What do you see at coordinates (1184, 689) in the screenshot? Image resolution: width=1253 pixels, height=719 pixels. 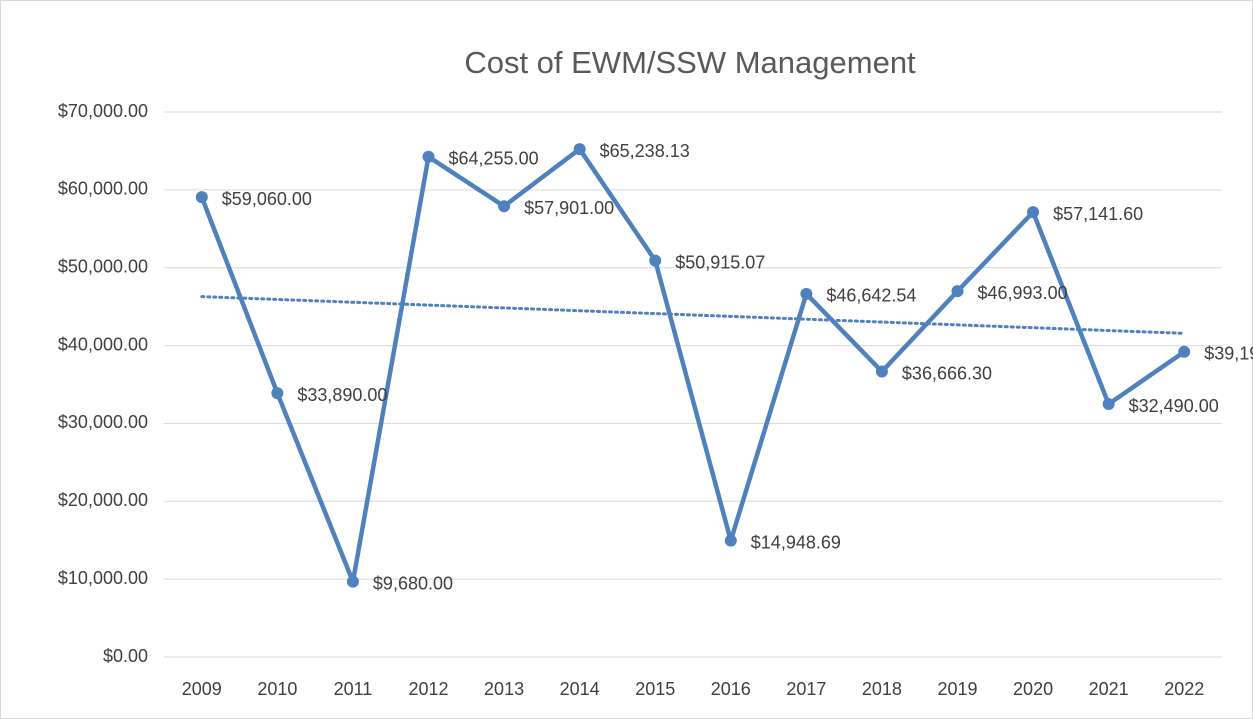 I see `x-tick-label: 2022` at bounding box center [1184, 689].